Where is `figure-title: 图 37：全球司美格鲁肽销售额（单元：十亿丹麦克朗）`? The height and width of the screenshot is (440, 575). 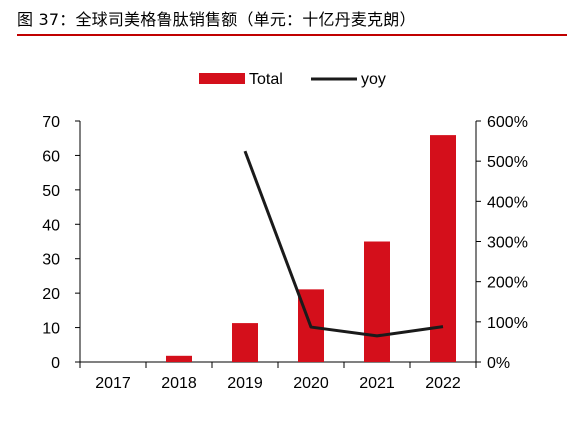
figure-title: 图 37：全球司美格鲁肽销售额（单元：十亿丹麦克朗） is located at coordinates (216, 19).